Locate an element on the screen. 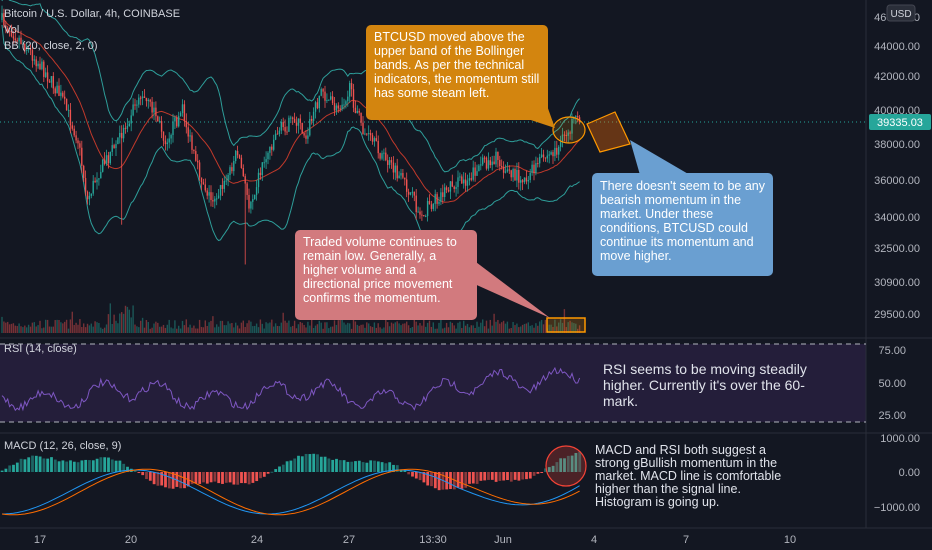 This screenshot has height=550, width=932. volume-legend: Vol is located at coordinates (11, 30).